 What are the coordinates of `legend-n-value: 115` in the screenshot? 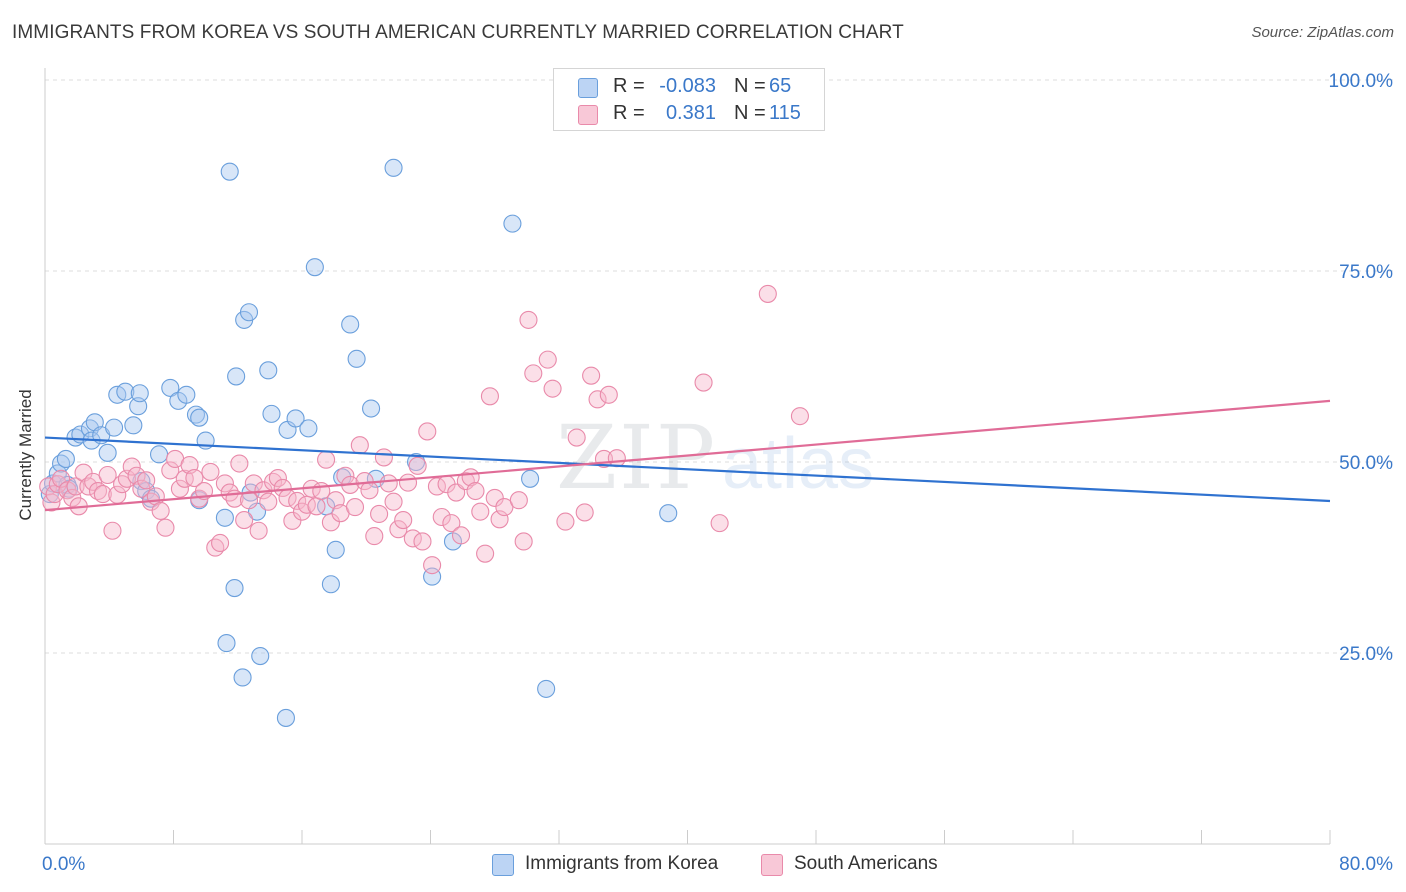 It's located at (785, 113).